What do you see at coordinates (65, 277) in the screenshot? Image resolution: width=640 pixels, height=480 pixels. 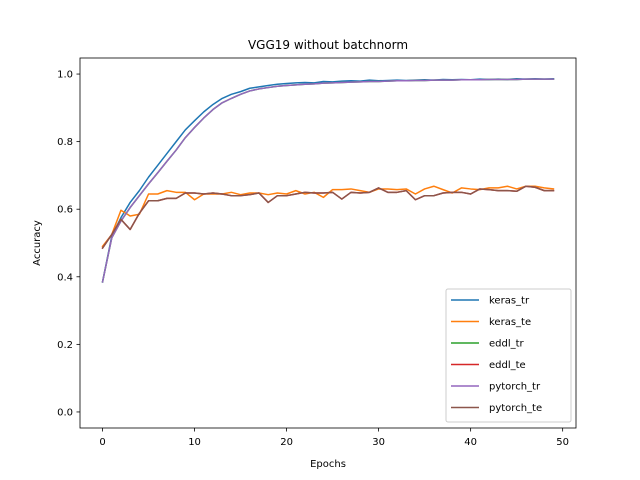 I see `y-tick-label: 0.4` at bounding box center [65, 277].